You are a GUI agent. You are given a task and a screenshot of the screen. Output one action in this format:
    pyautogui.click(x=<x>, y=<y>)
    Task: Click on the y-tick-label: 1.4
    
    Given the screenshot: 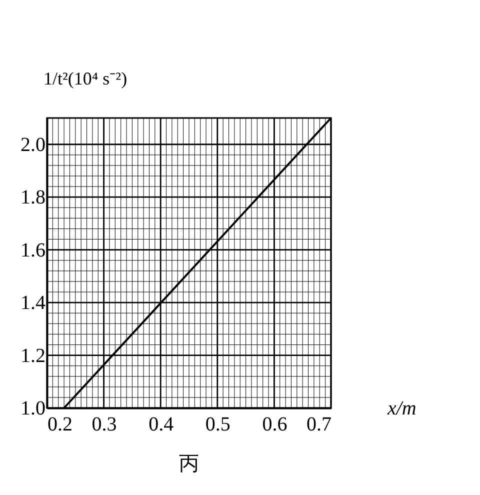 What is the action you would take?
    pyautogui.click(x=33, y=303)
    